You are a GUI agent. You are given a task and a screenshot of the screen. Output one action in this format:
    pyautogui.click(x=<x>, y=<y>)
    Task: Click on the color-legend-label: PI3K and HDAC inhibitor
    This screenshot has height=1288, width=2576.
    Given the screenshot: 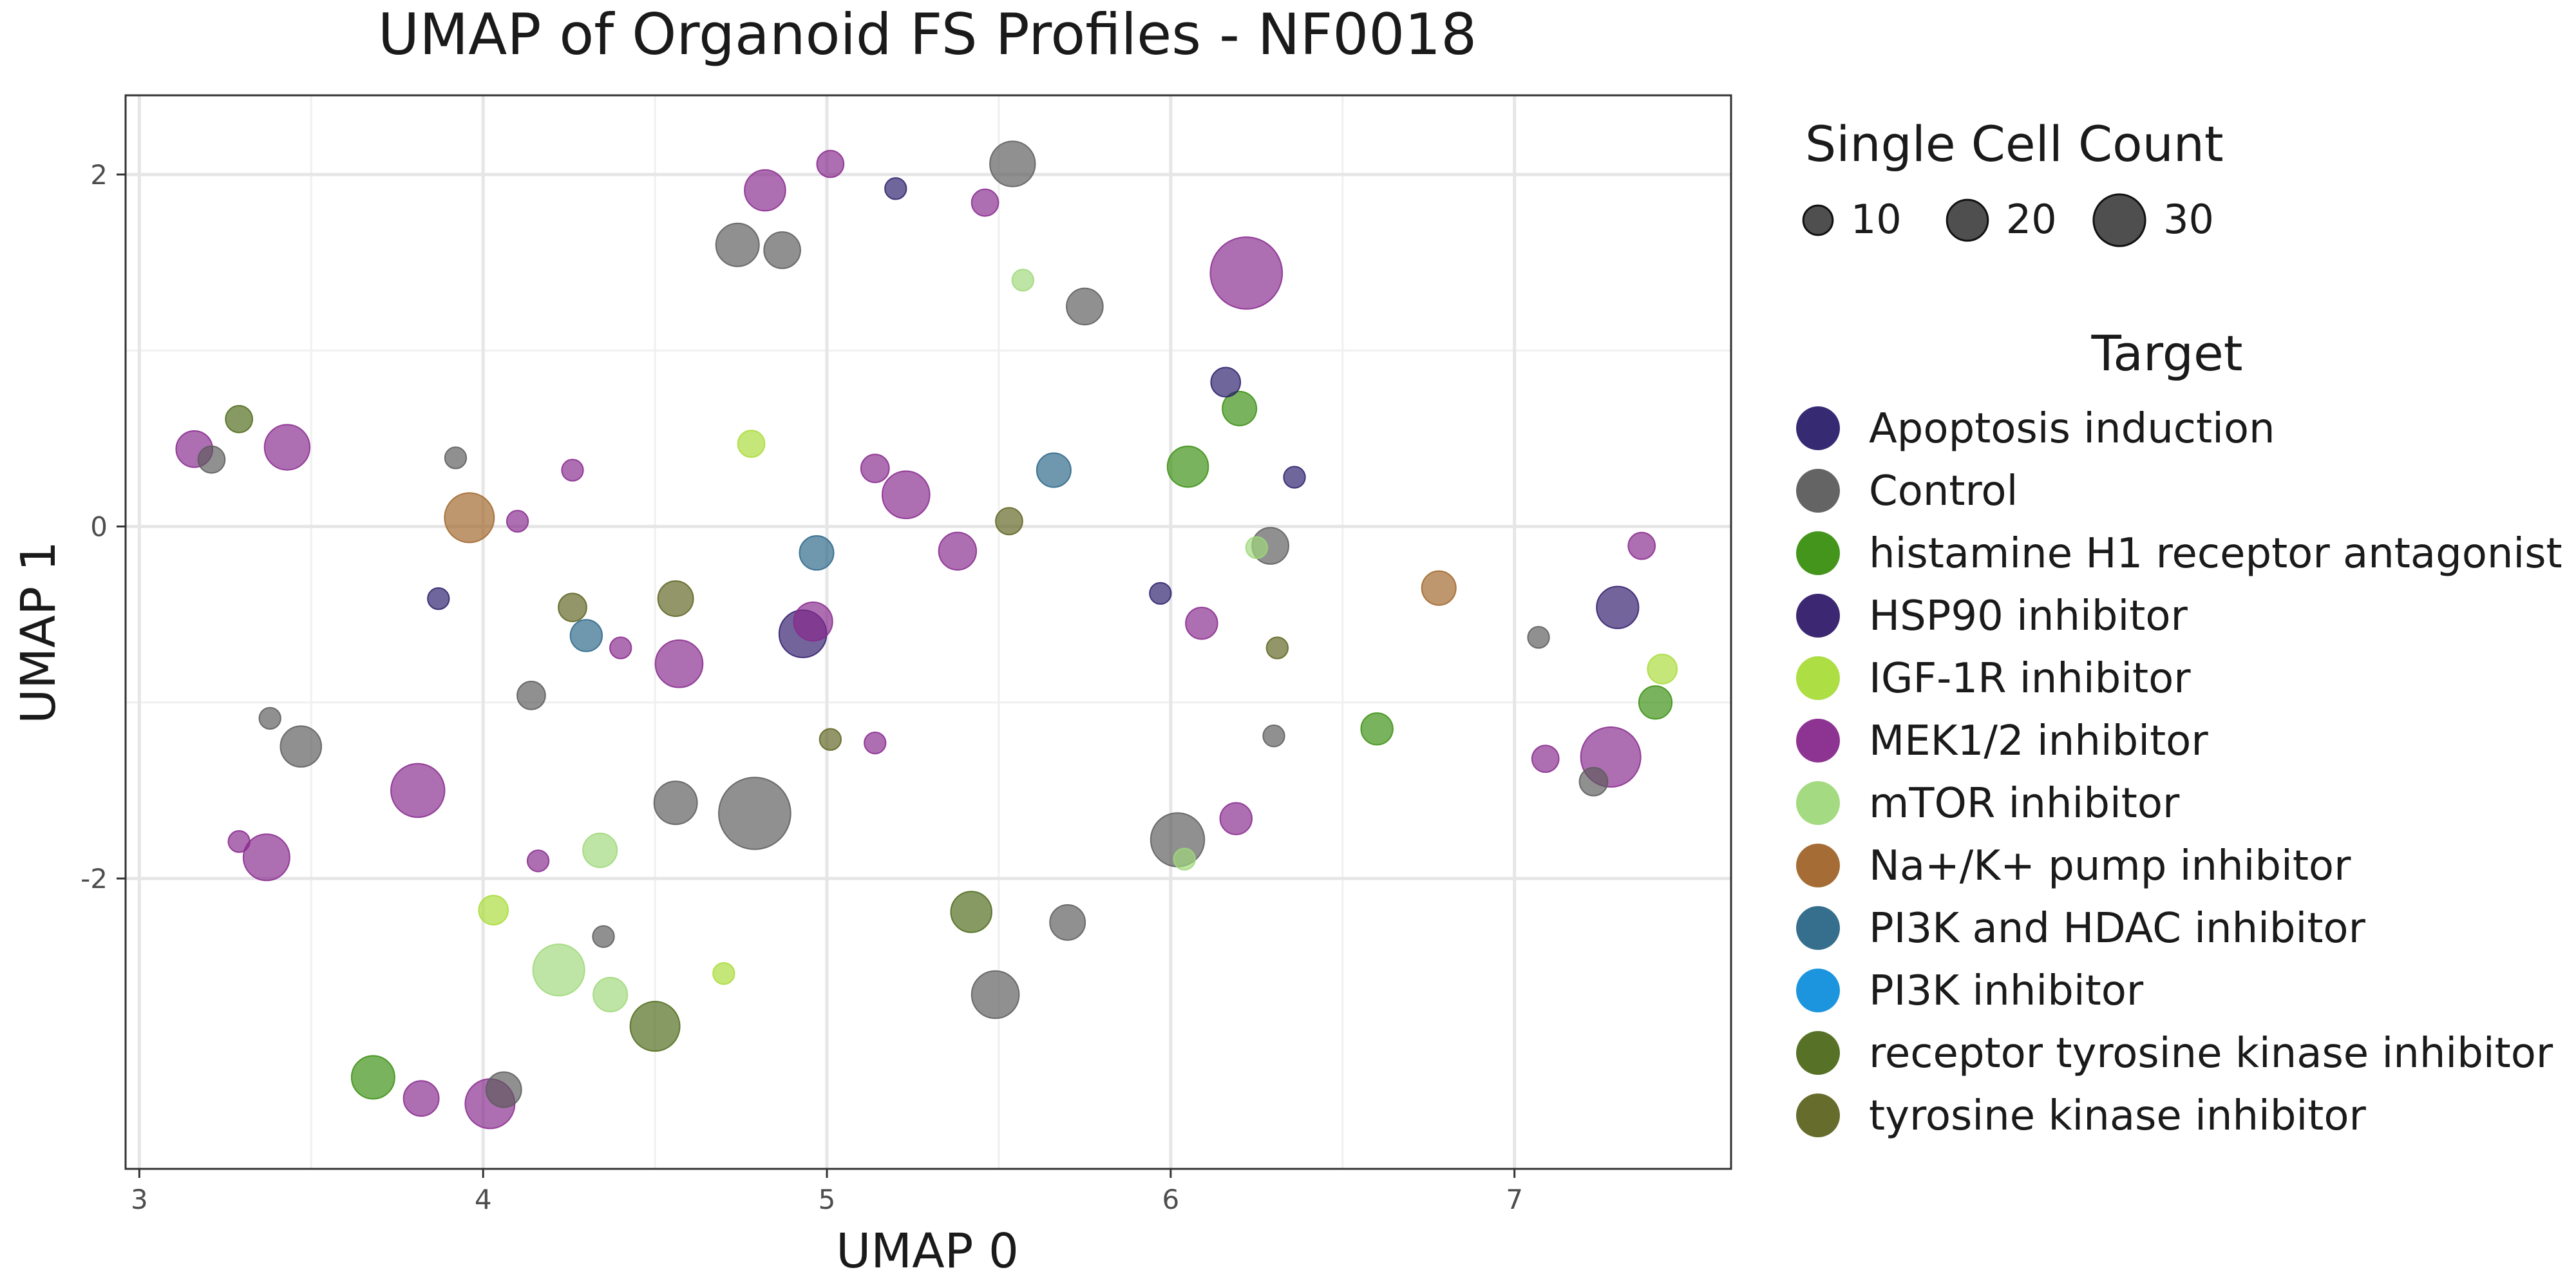 What is the action you would take?
    pyautogui.click(x=2117, y=929)
    